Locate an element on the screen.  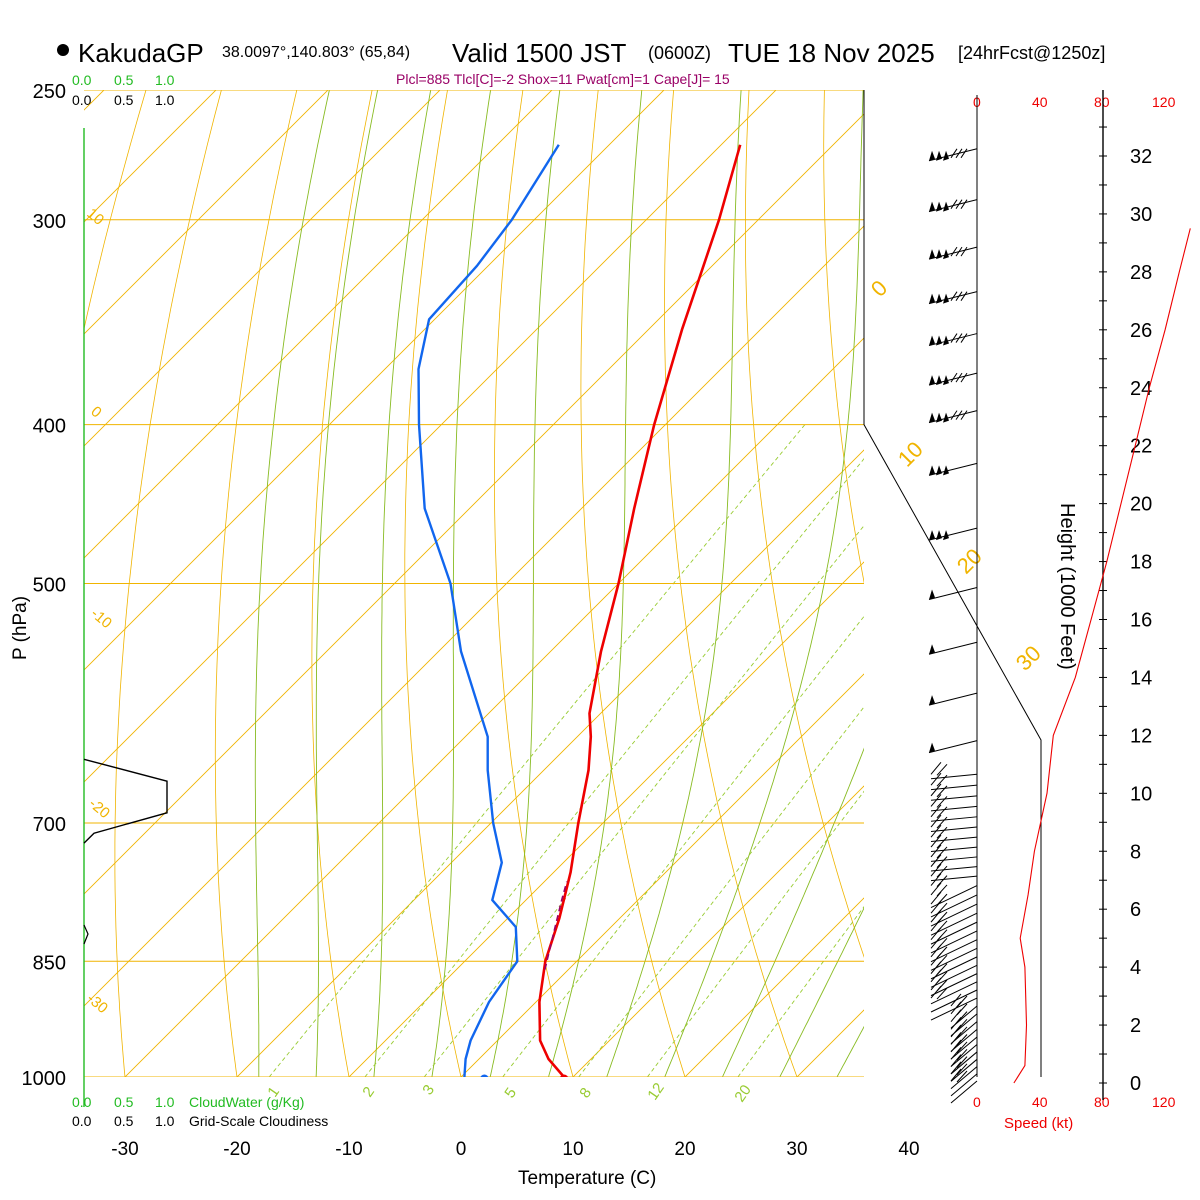
cloud-water-scale-top: 0.0 0.5 1.0 0.0 0.5 1.0 is located at coordinates (123, 90).